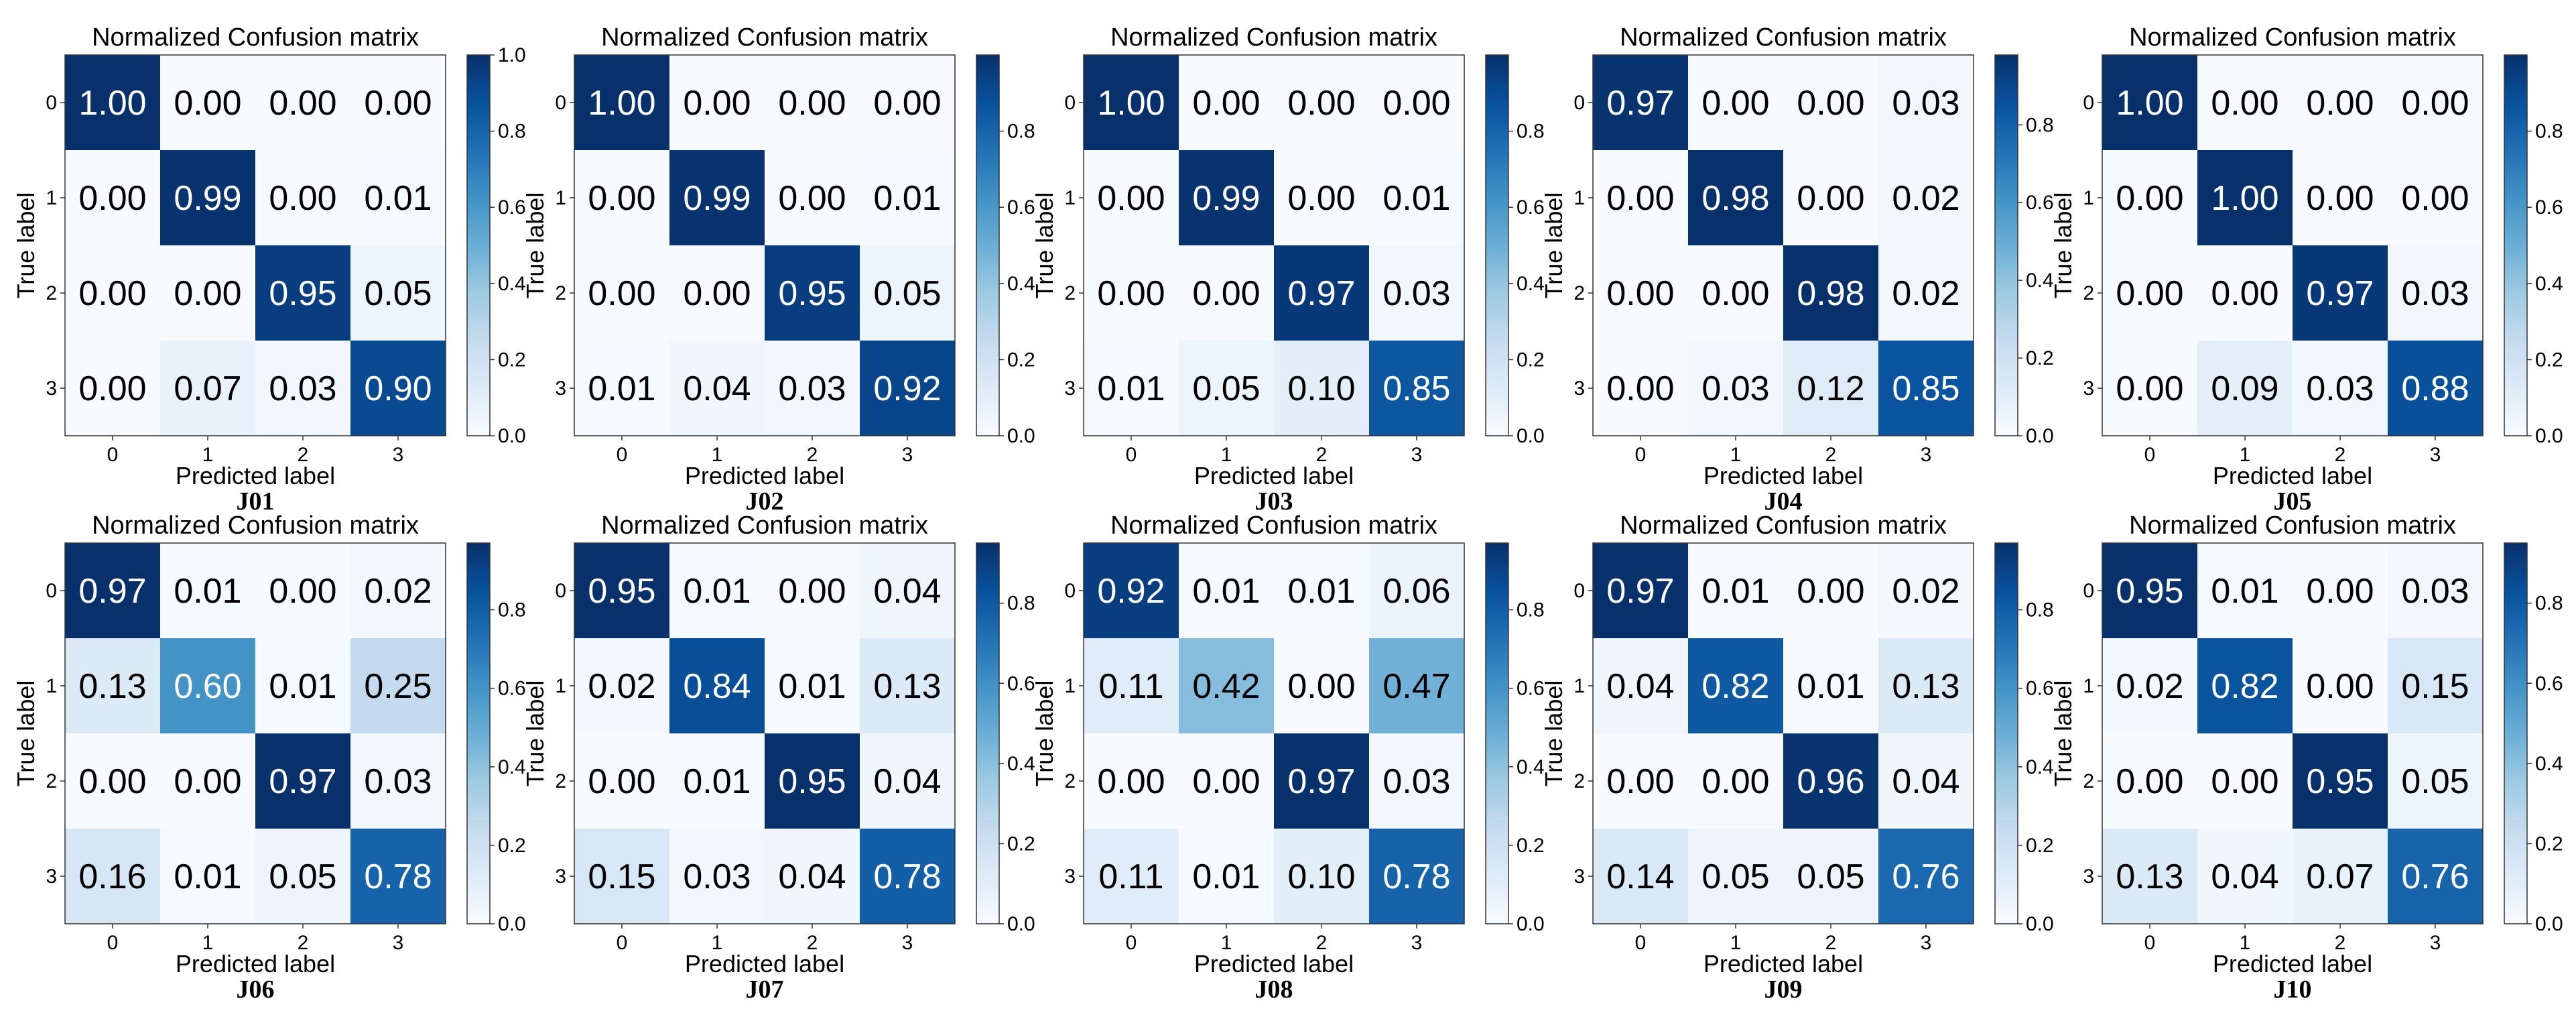 This screenshot has width=2576, height=1019. Describe the element at coordinates (1416, 591) in the screenshot. I see `cell-value-label: 0.06` at that location.